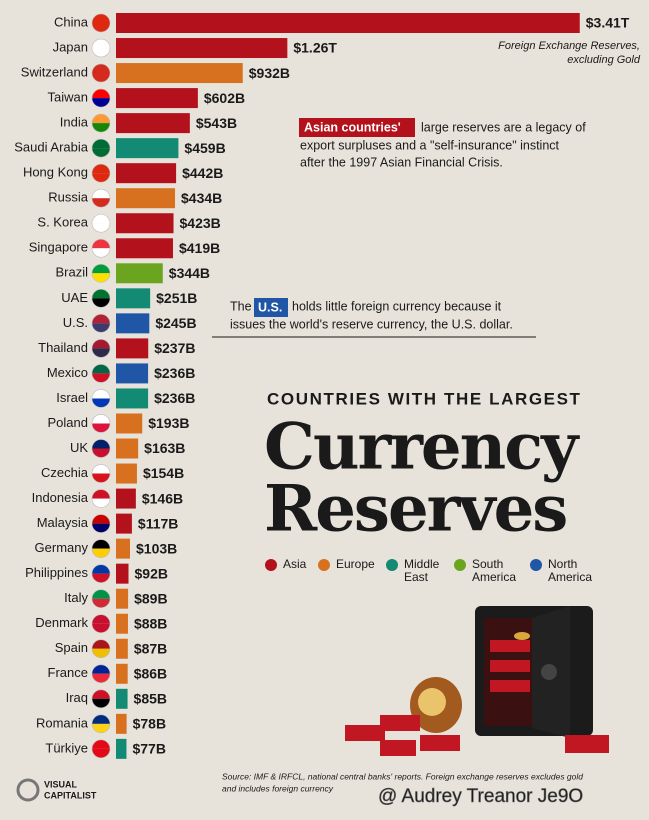  Describe the element at coordinates (162, 498) in the screenshot. I see `value-label: $146B` at that location.